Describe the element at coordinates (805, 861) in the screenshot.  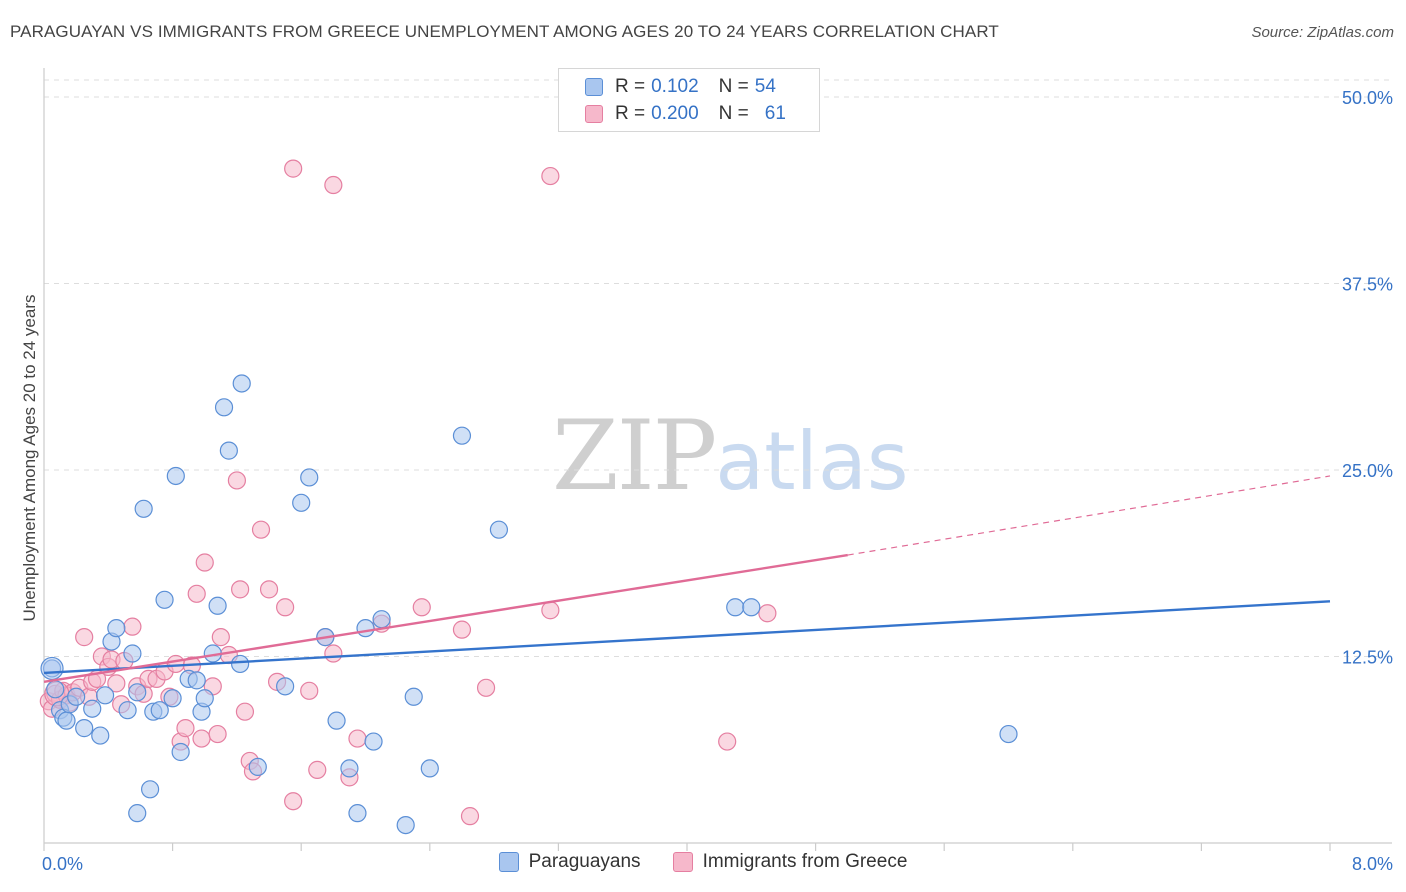
I see `legend-label-greece: Immigrants from Greece` at that location.